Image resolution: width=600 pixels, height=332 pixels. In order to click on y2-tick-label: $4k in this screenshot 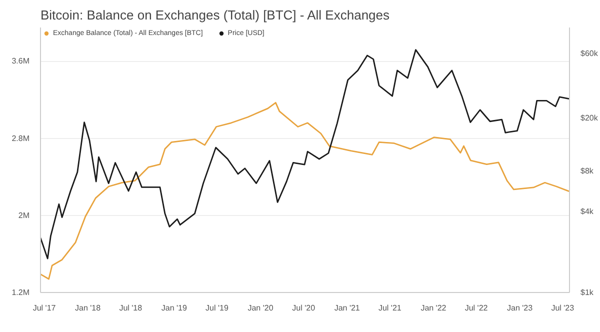, I will do `click(587, 211)`.